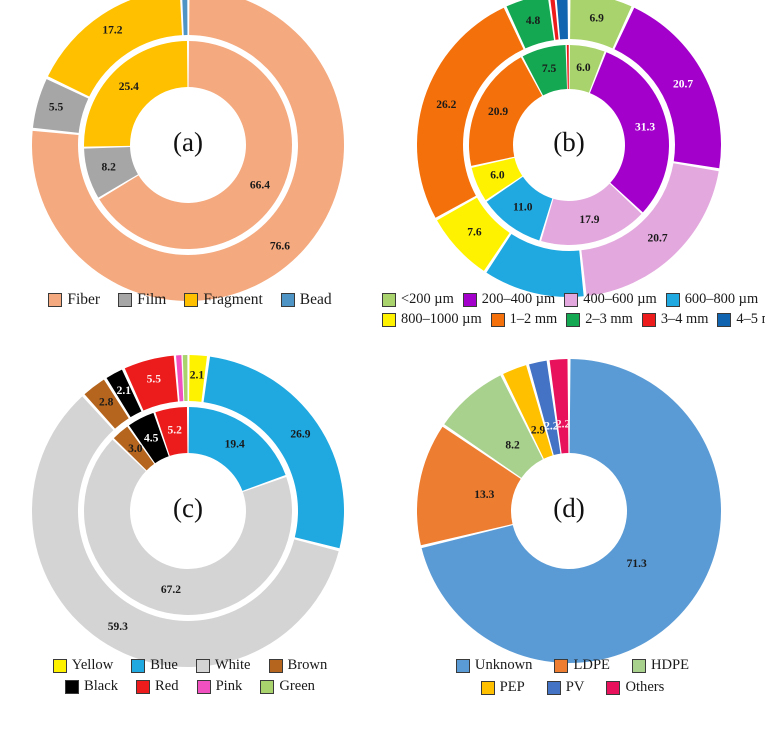  I want to click on slice-value-b-inner-0: 6.0, so click(583, 68).